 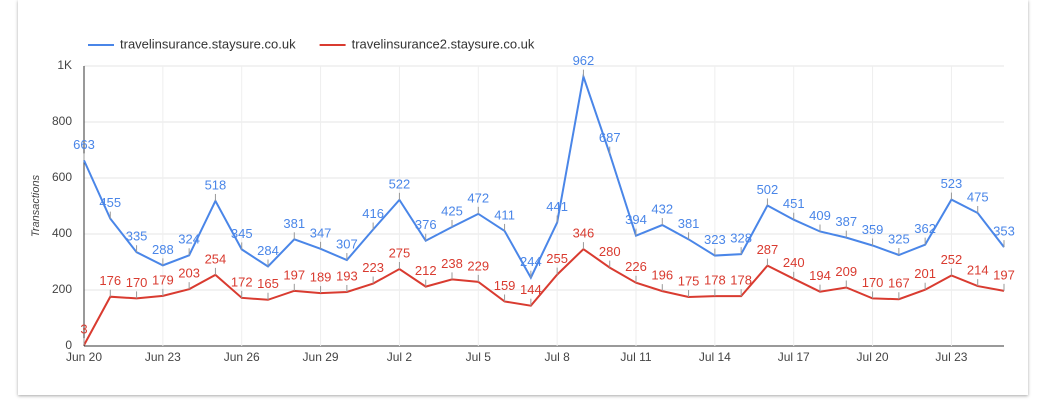 I want to click on value-label: 280, so click(x=610, y=251).